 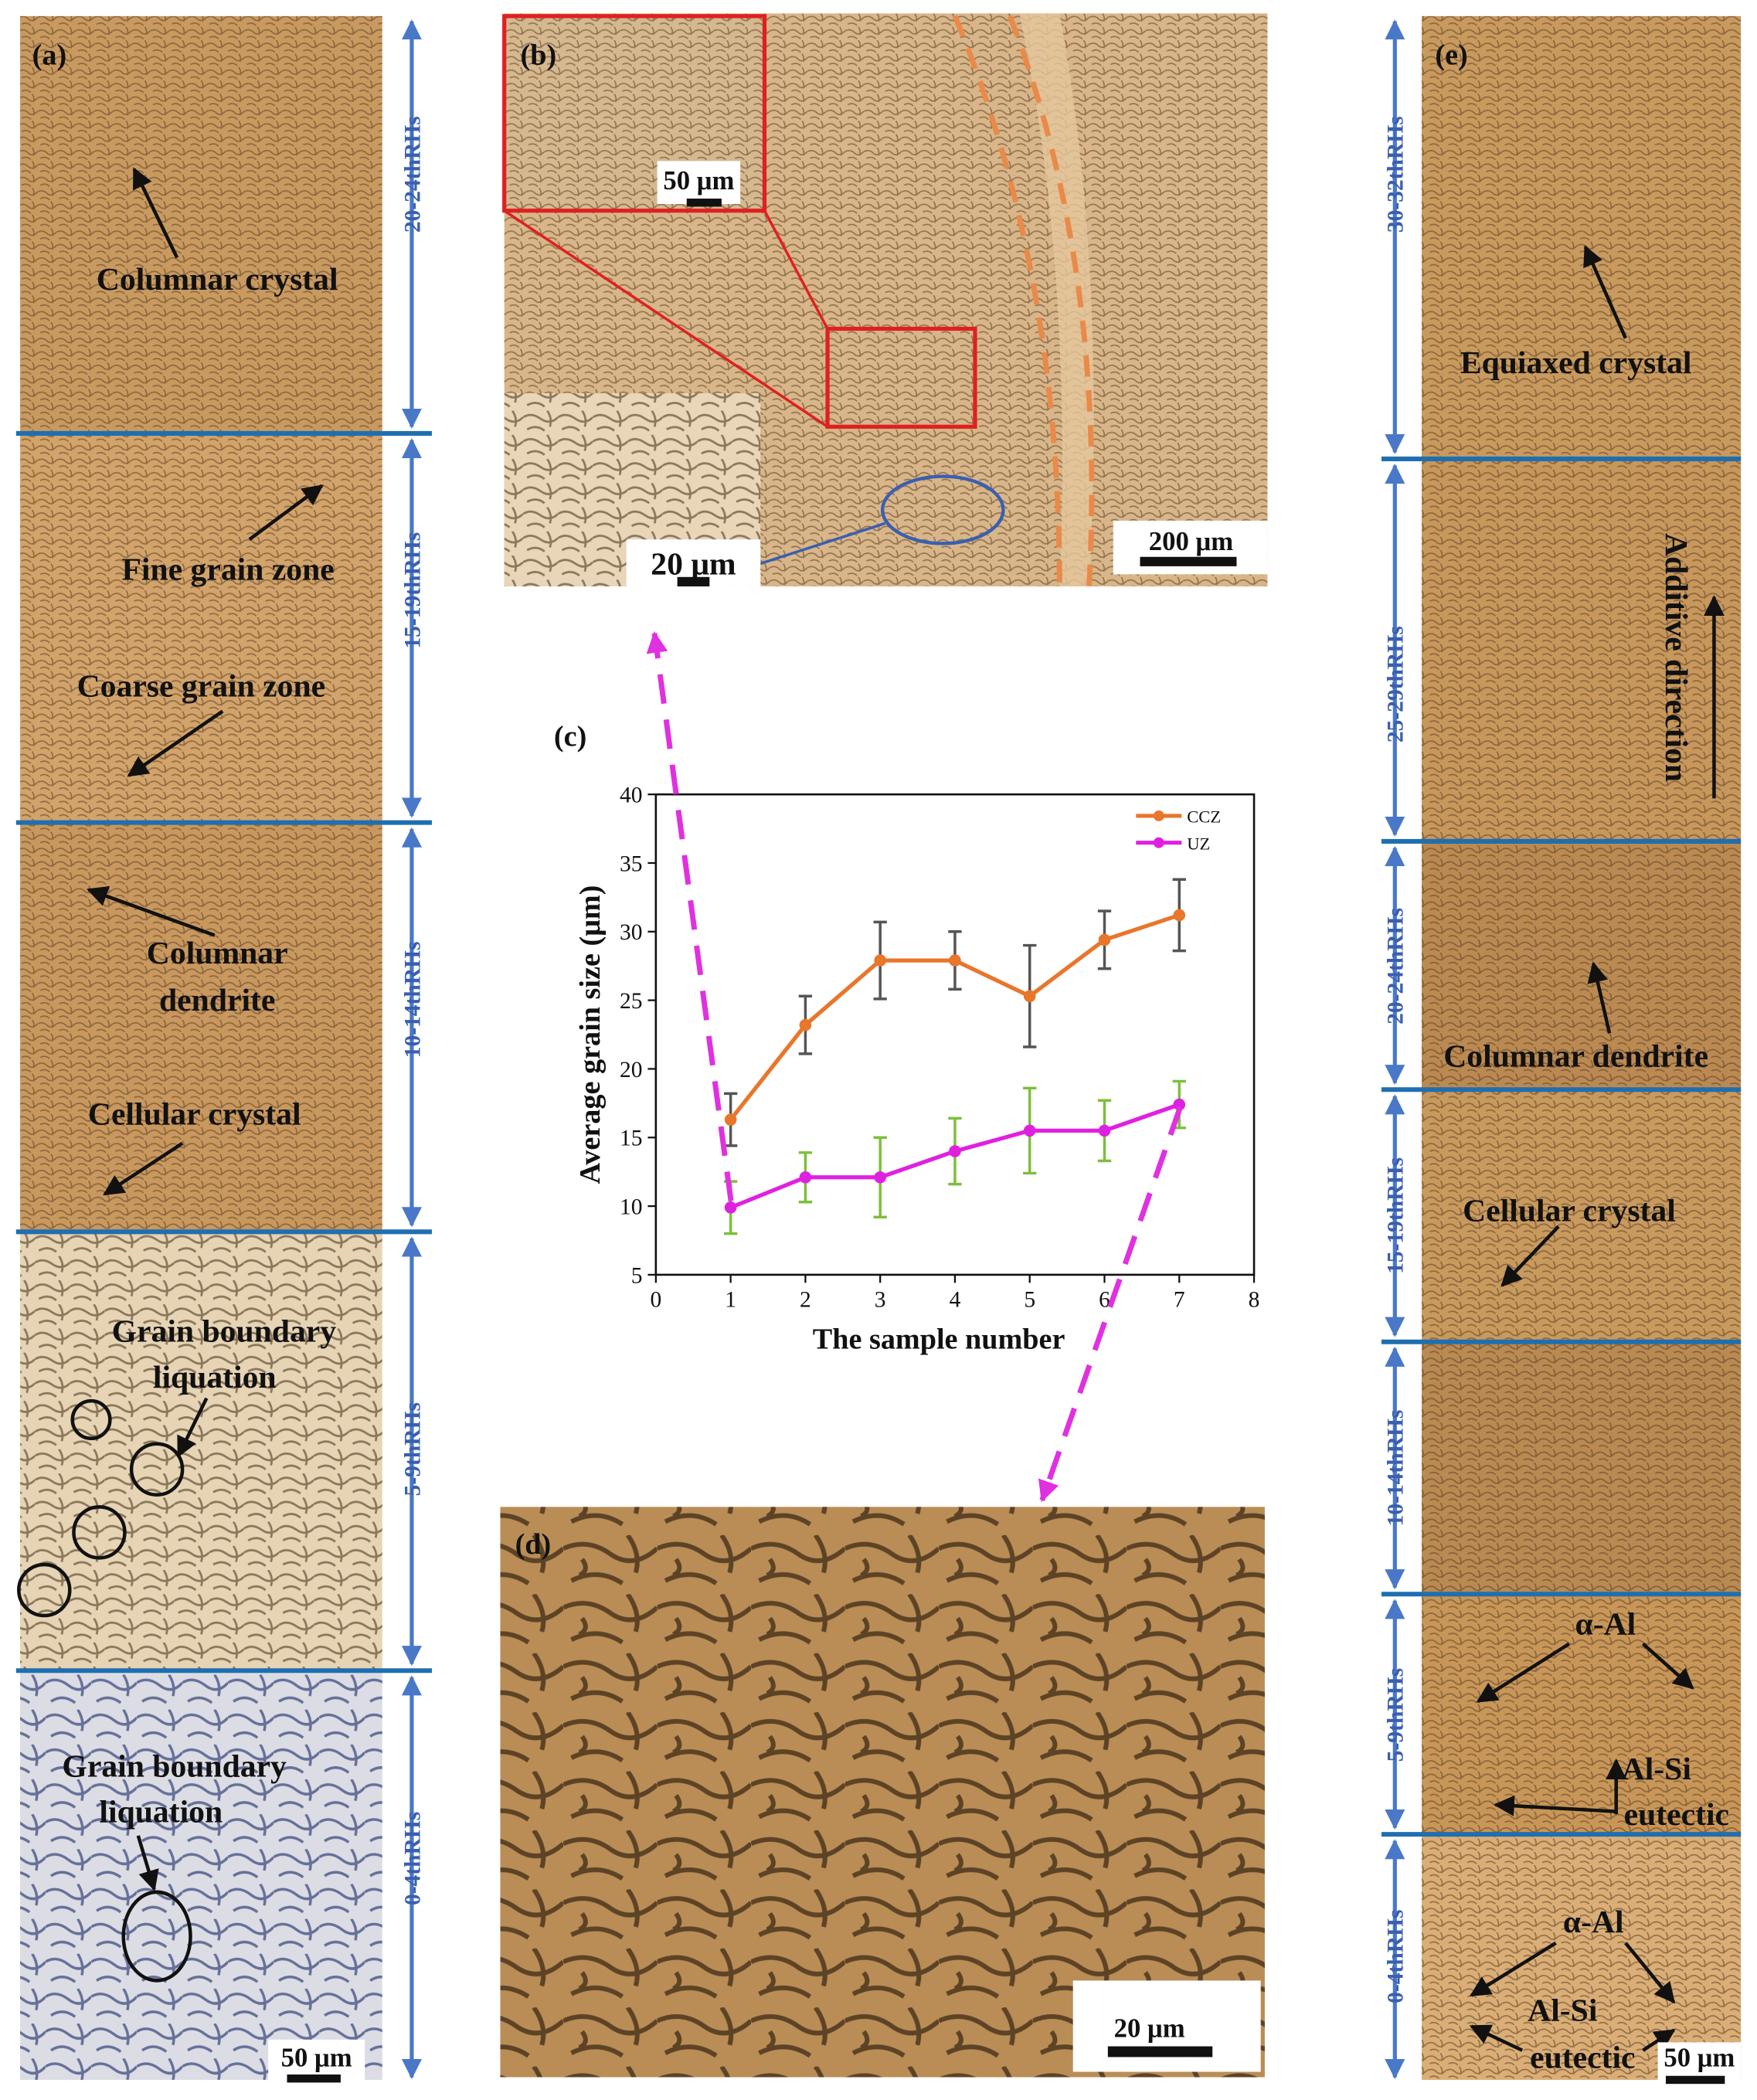 I want to click on panel-d: (d) 20 μm, so click(x=882, y=1792).